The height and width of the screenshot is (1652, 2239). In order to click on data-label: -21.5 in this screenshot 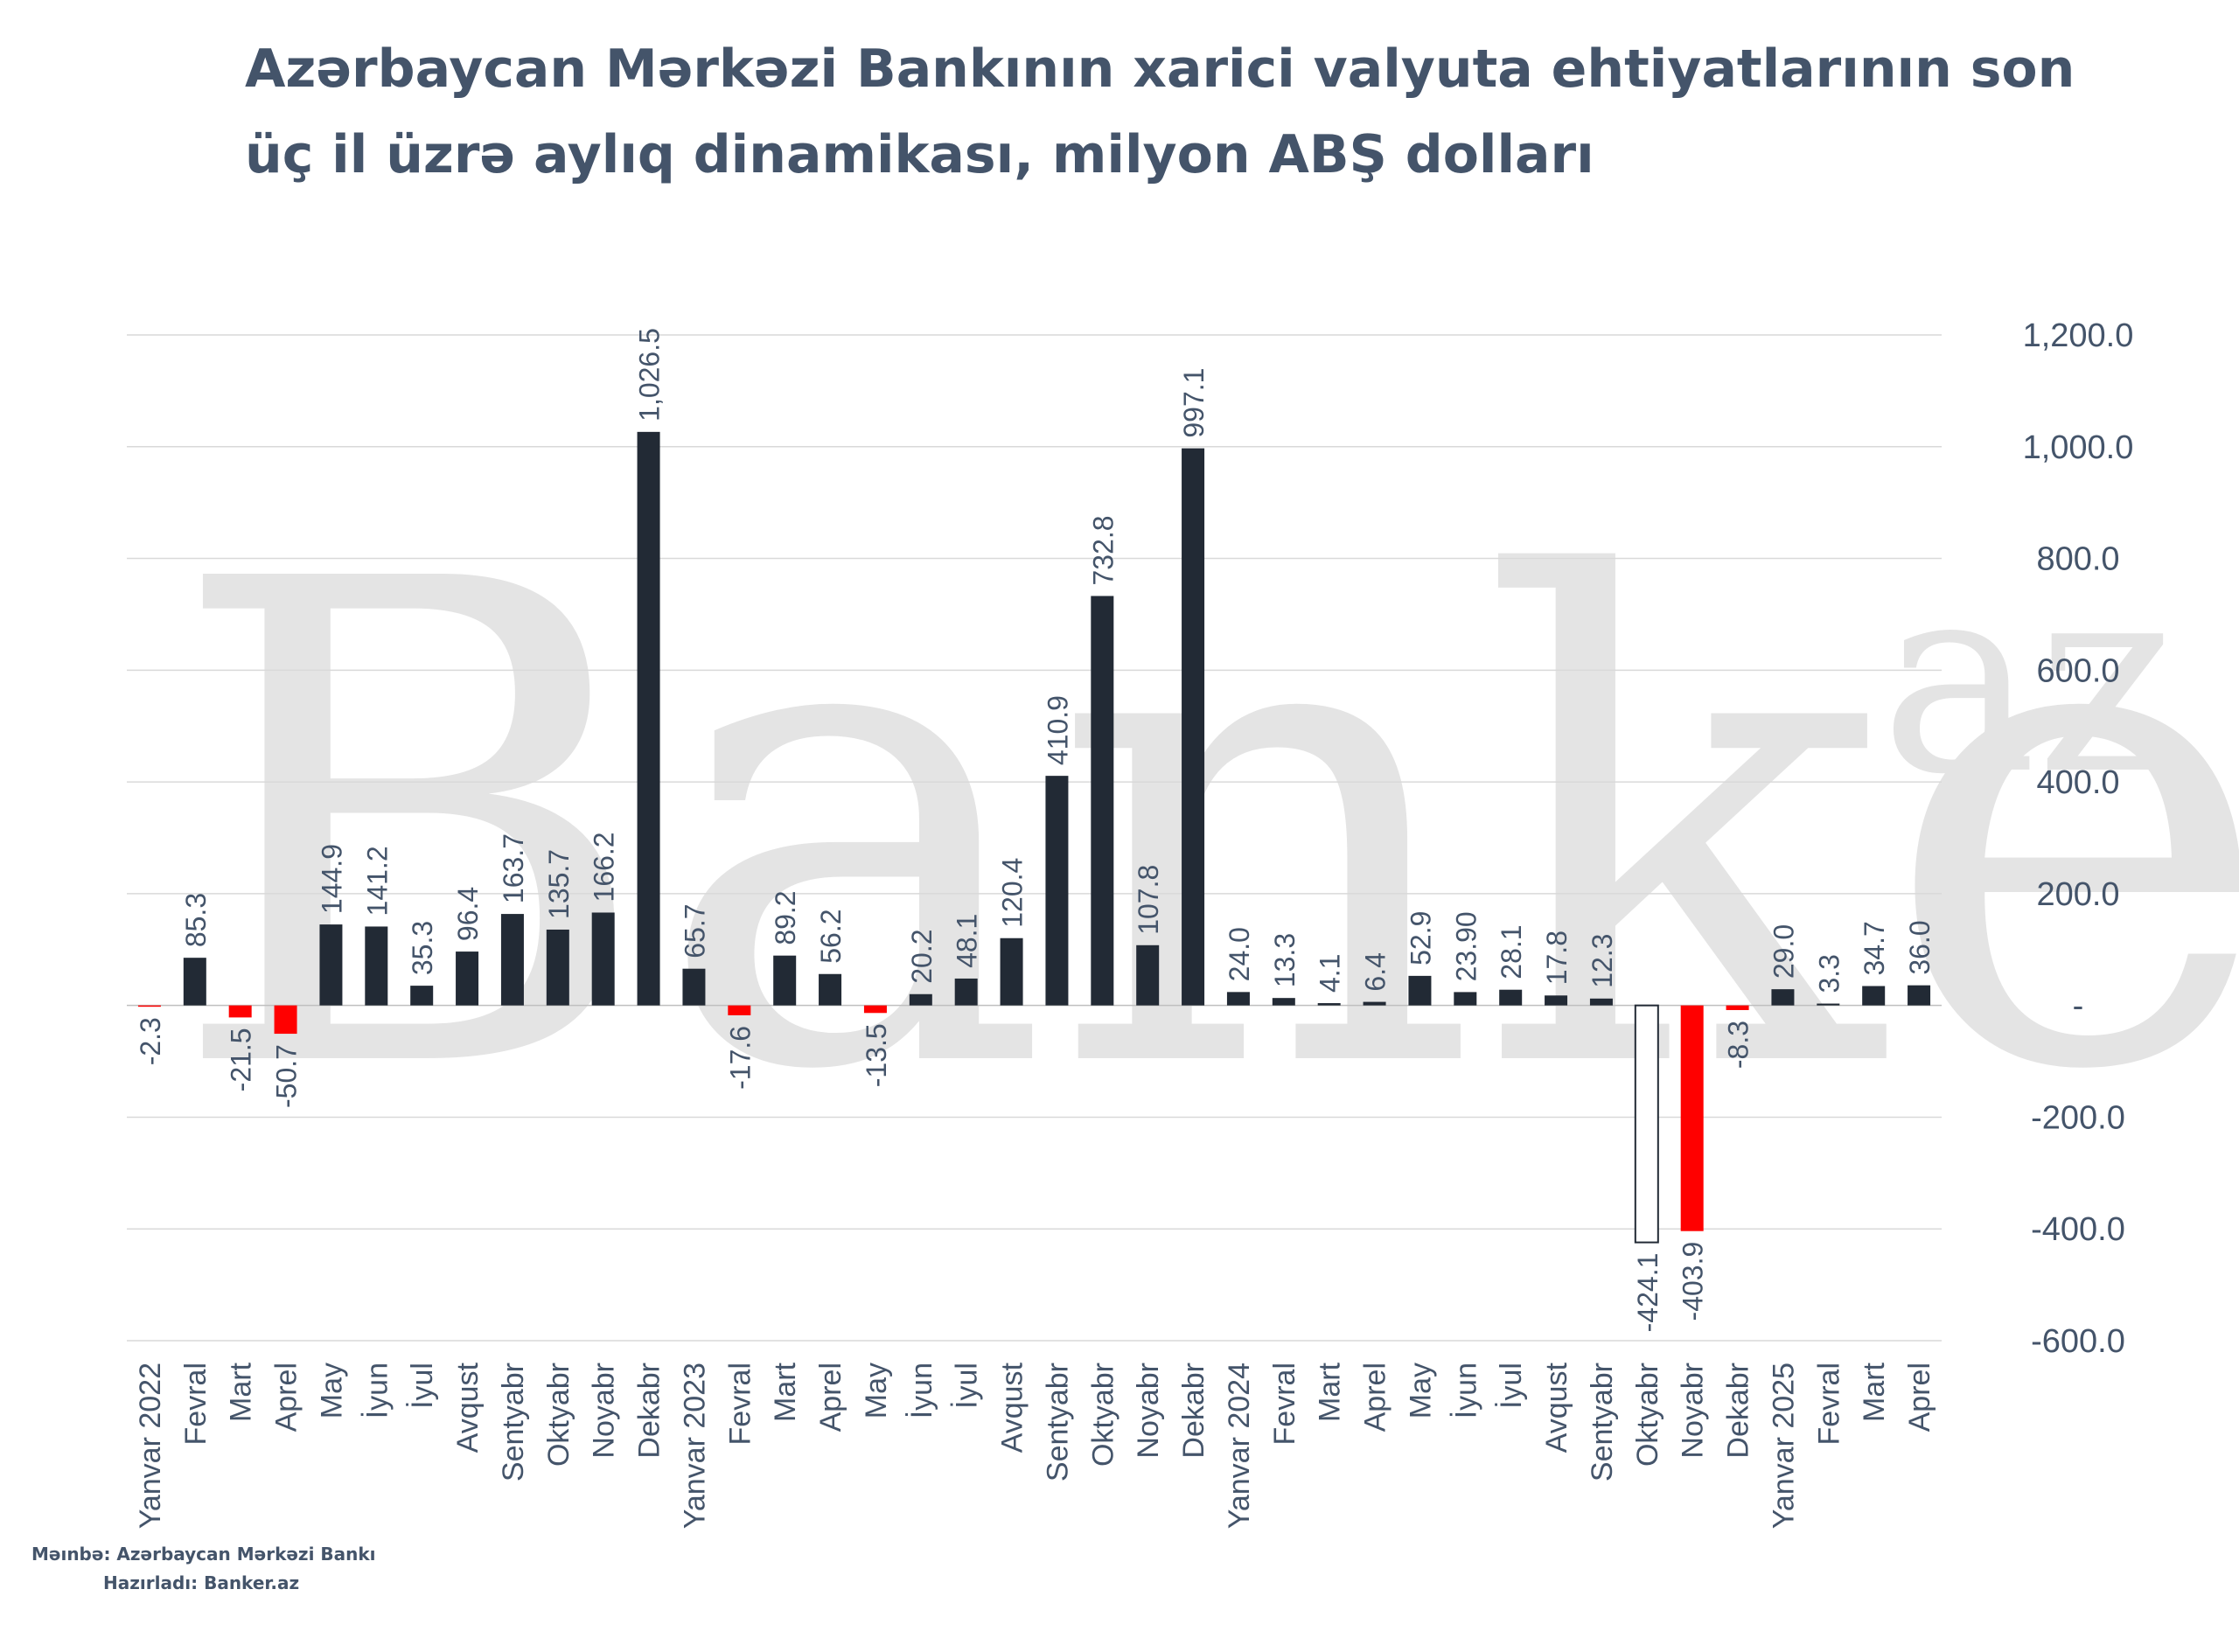, I will do `click(241, 1059)`.